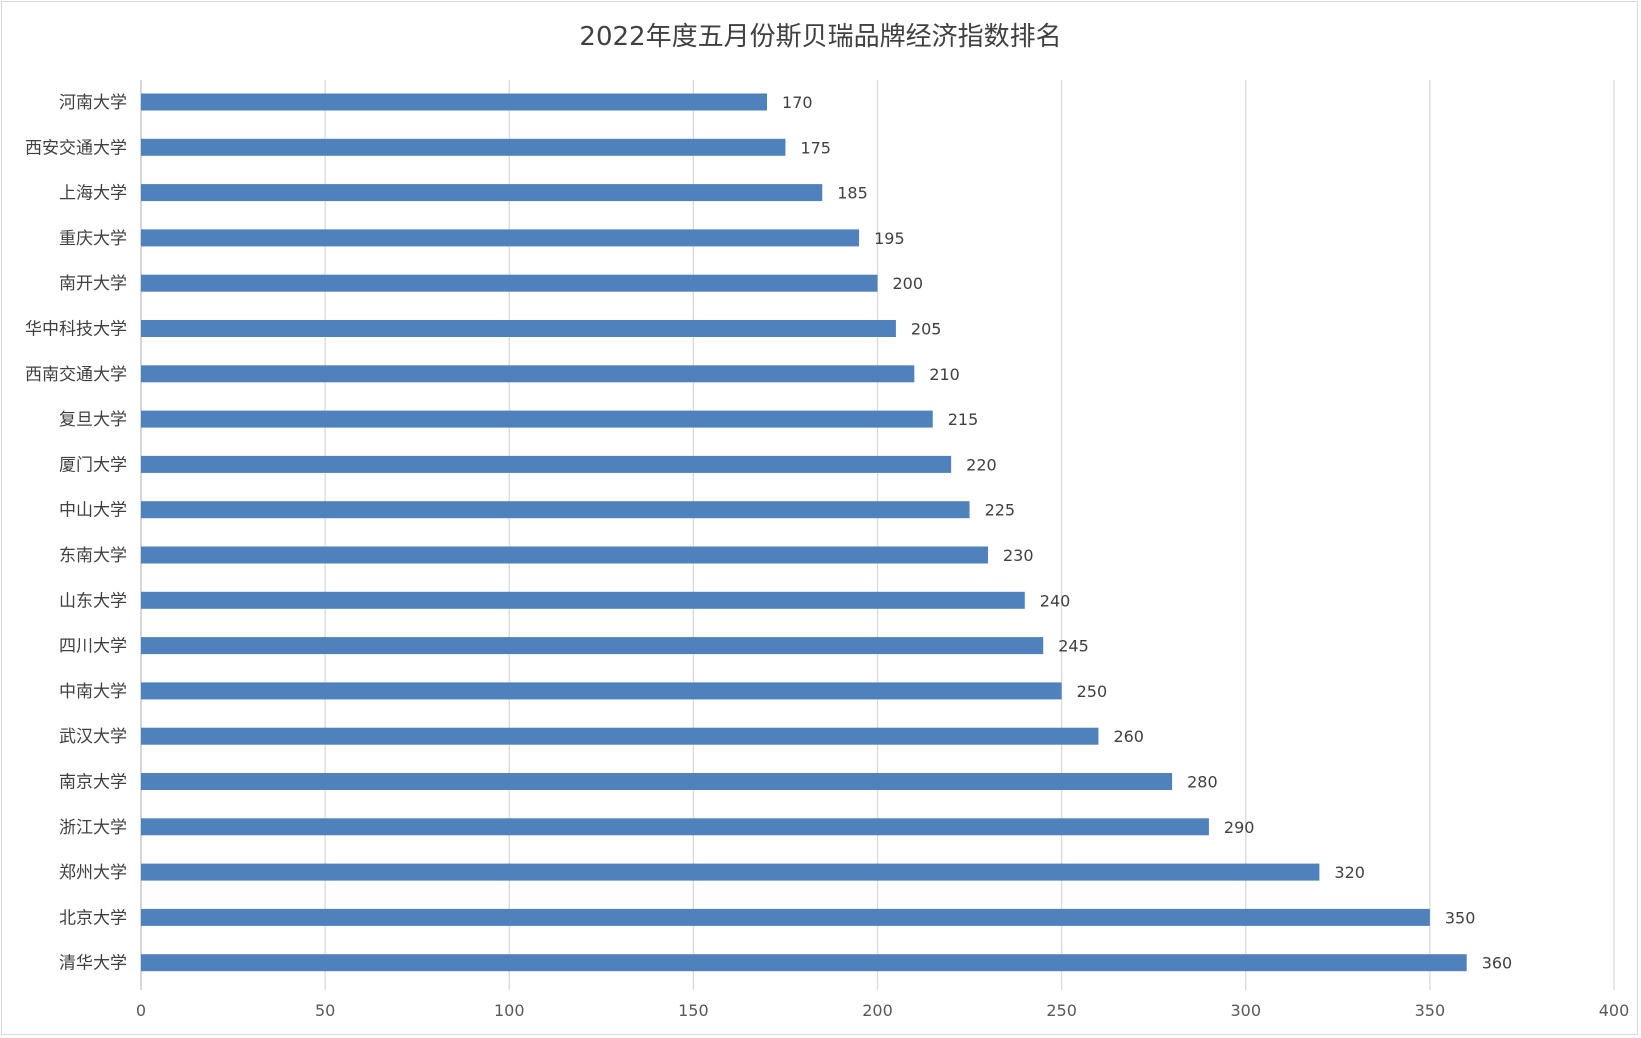  What do you see at coordinates (93, 601) in the screenshot?
I see `category-label: 山东大学` at bounding box center [93, 601].